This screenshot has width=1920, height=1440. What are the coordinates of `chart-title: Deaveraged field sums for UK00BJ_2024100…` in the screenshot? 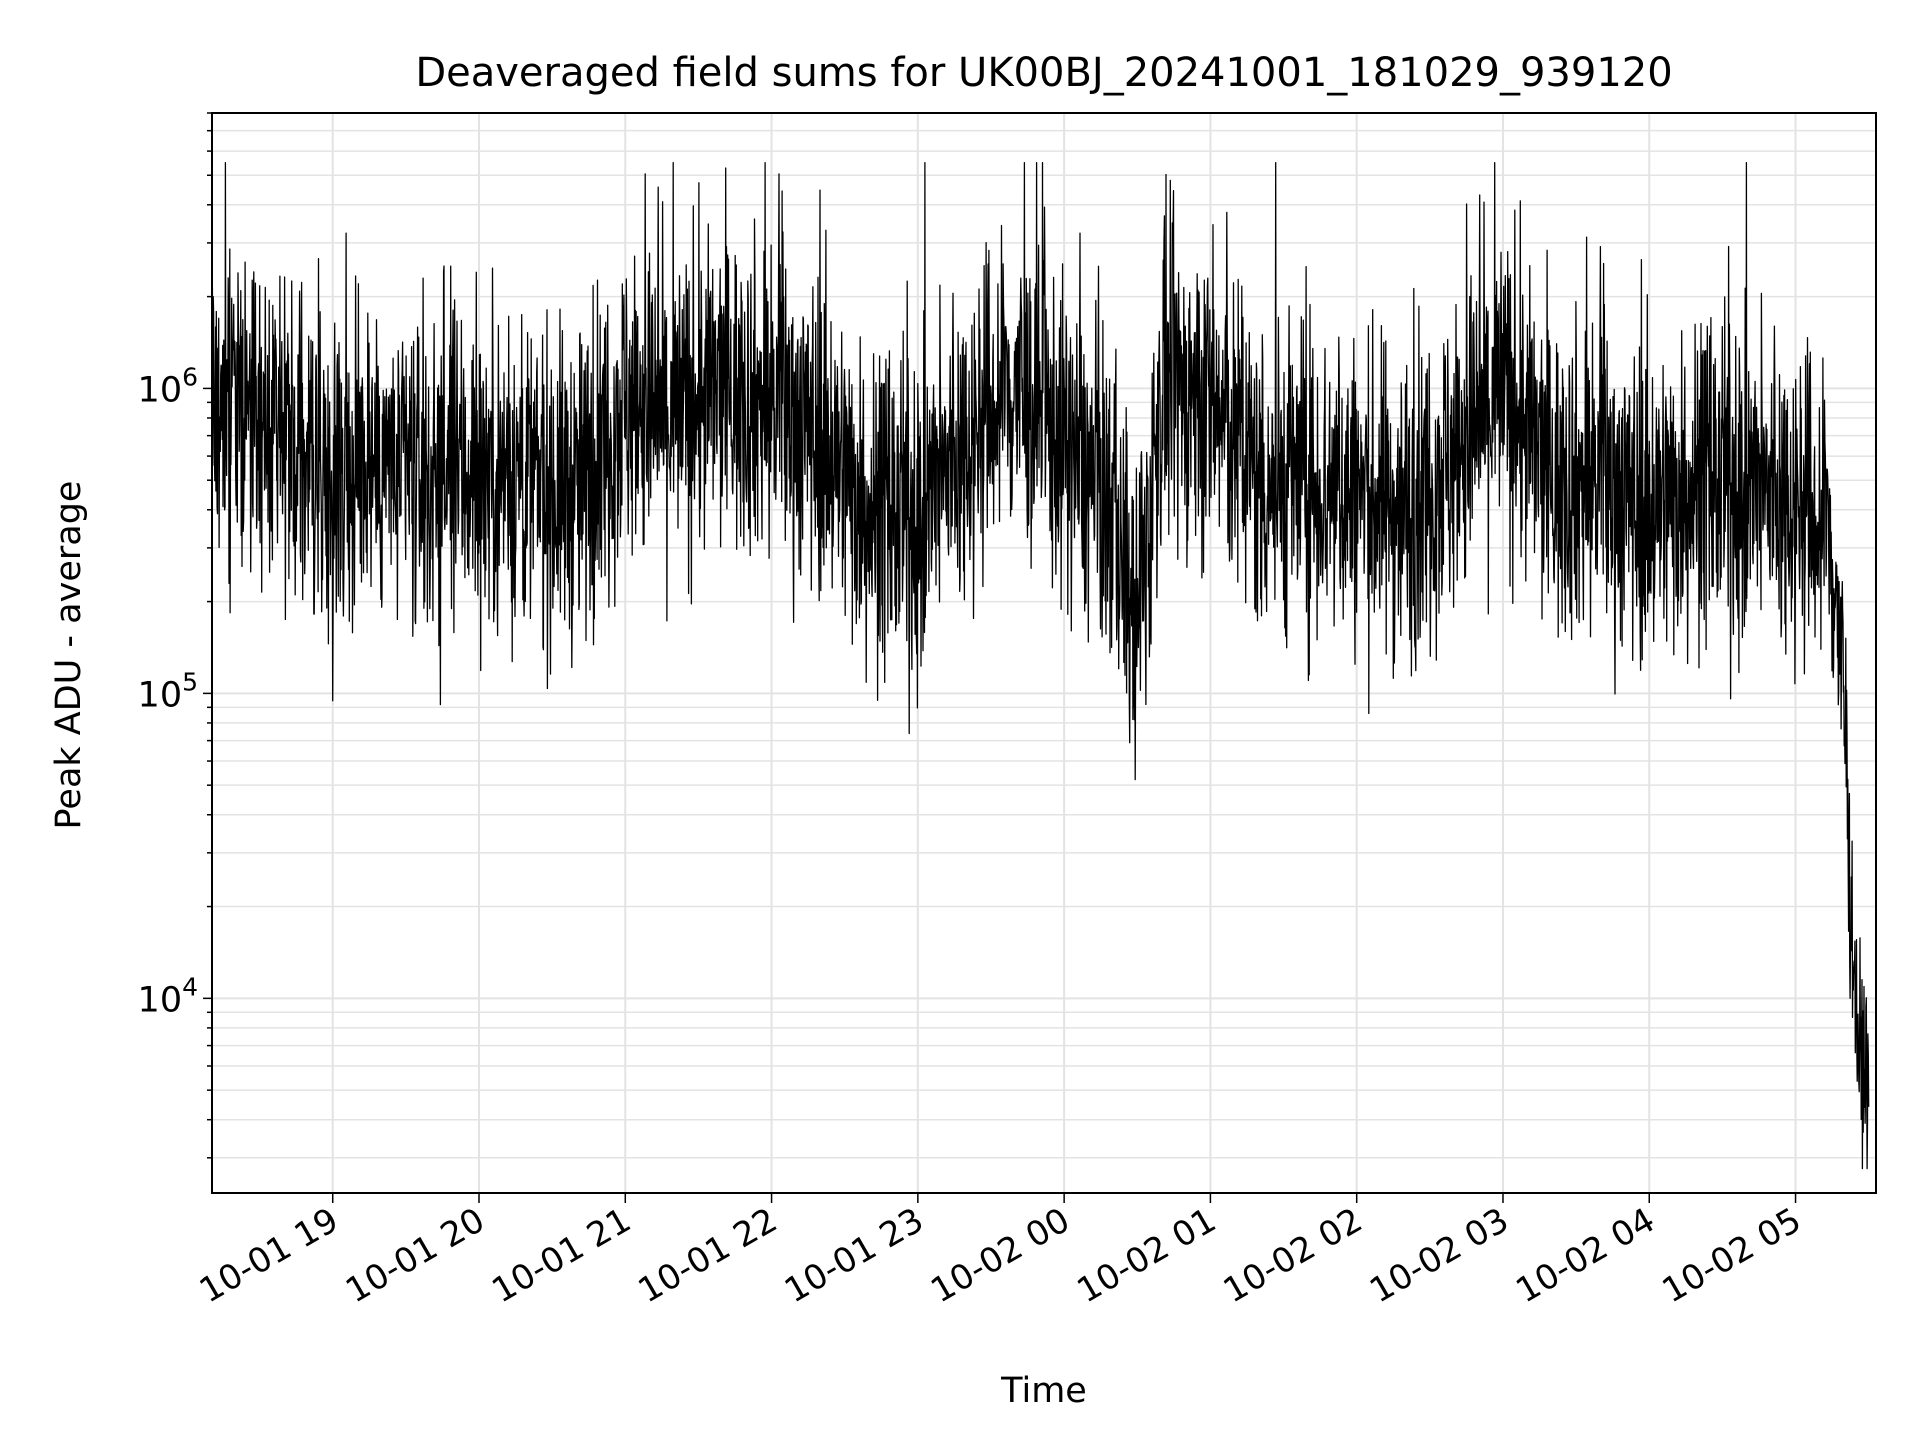 It's located at (1043, 73).